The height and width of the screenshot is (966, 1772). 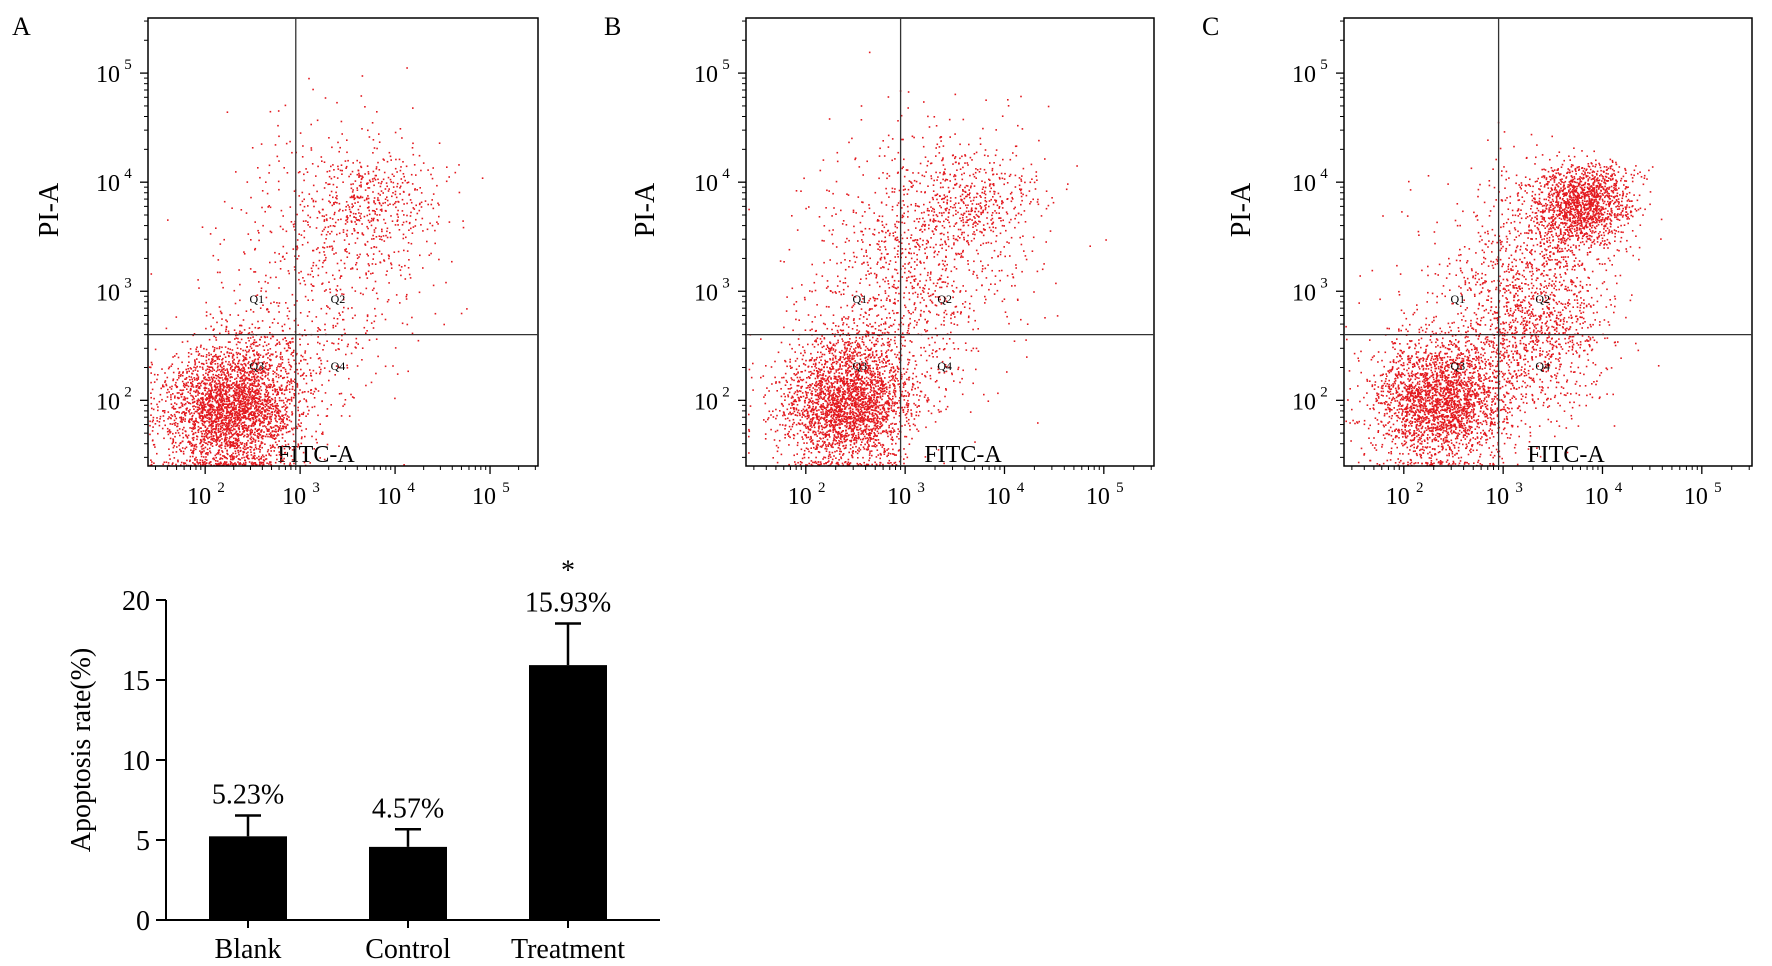 I want to click on x-tick-label: 10, so click(x=389, y=497).